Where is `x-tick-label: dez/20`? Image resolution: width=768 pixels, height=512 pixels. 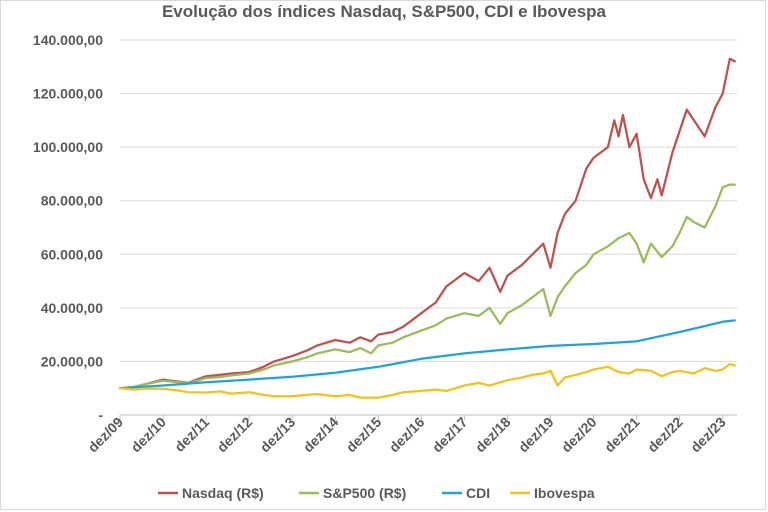 x-tick-label: dez/20 is located at coordinates (579, 435).